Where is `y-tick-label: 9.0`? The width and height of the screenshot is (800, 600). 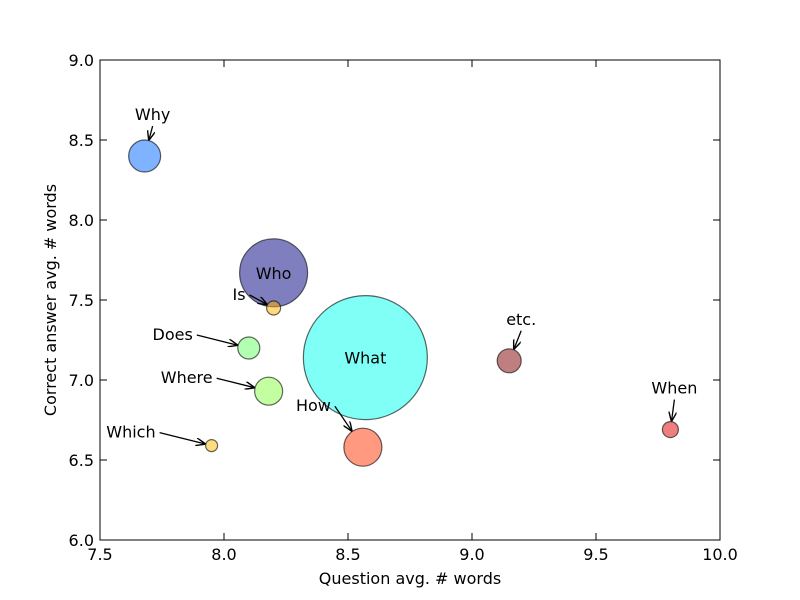
y-tick-label: 9.0 is located at coordinates (81, 60).